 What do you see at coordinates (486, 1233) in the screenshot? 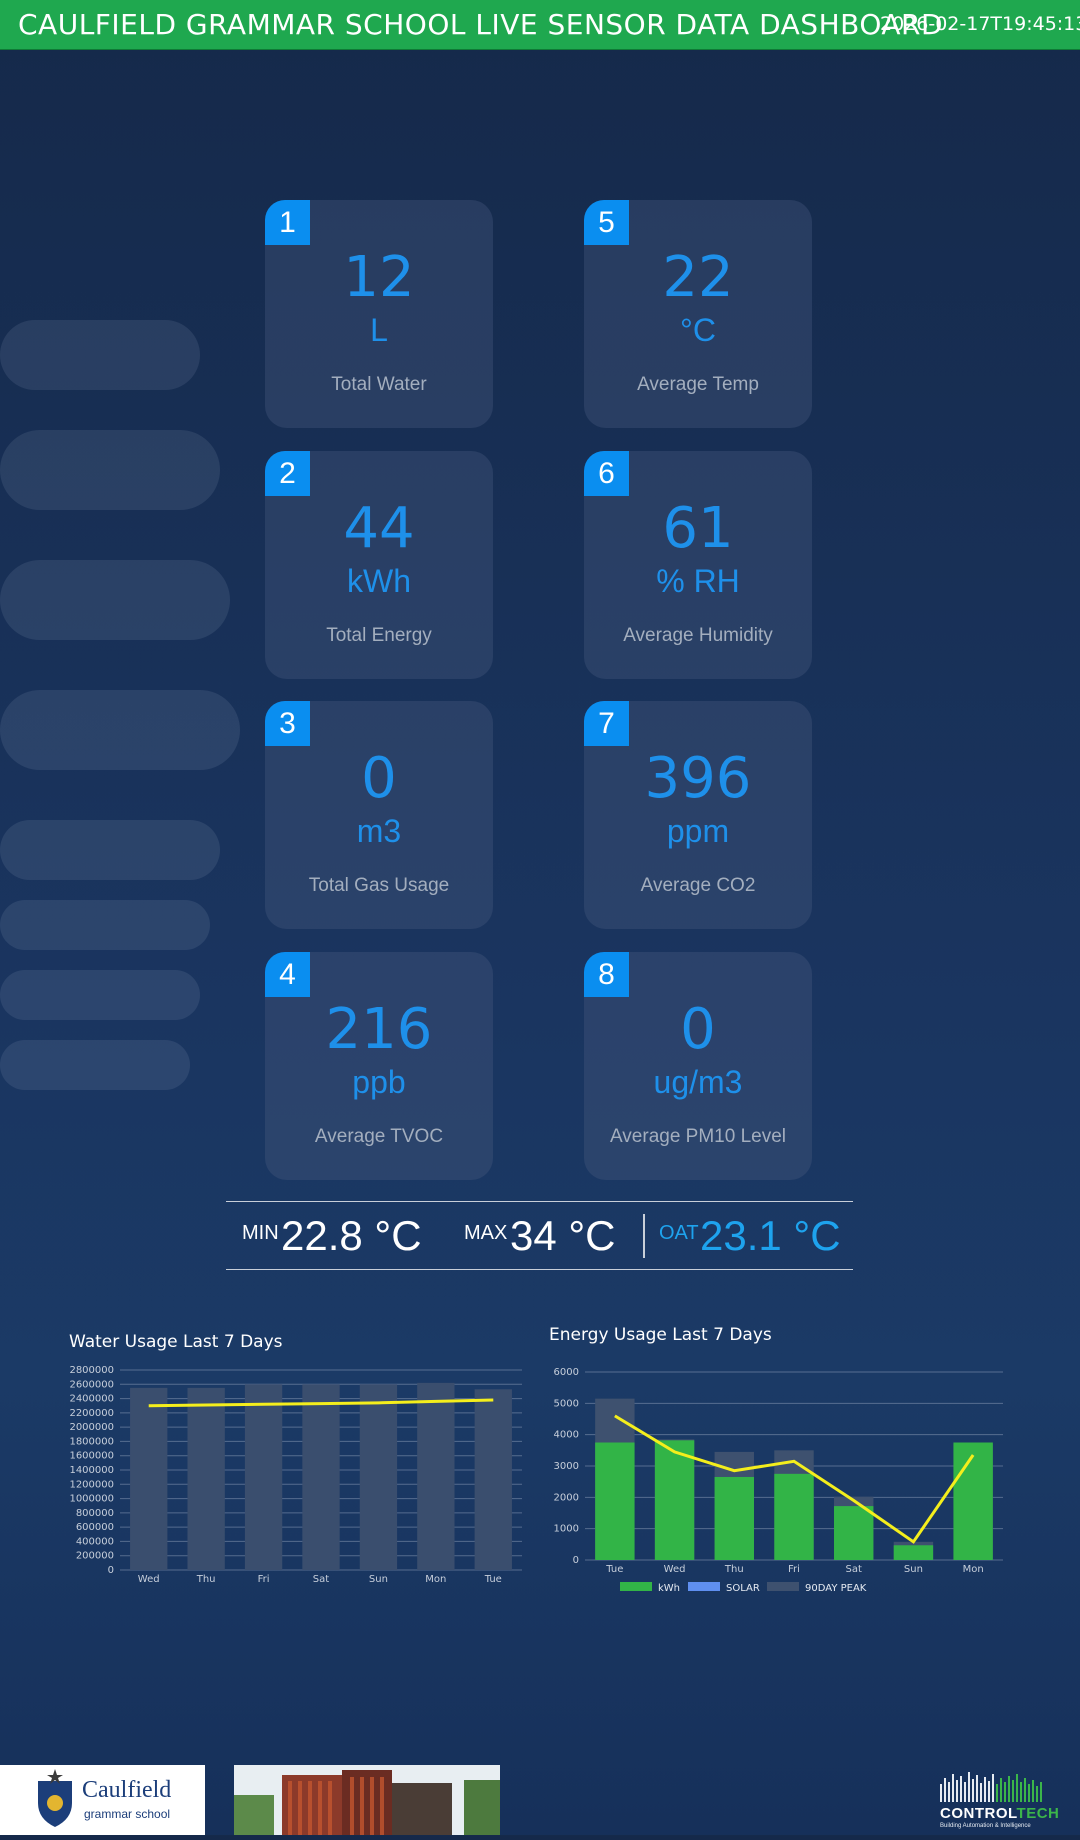
I see `max-label: MAX` at bounding box center [486, 1233].